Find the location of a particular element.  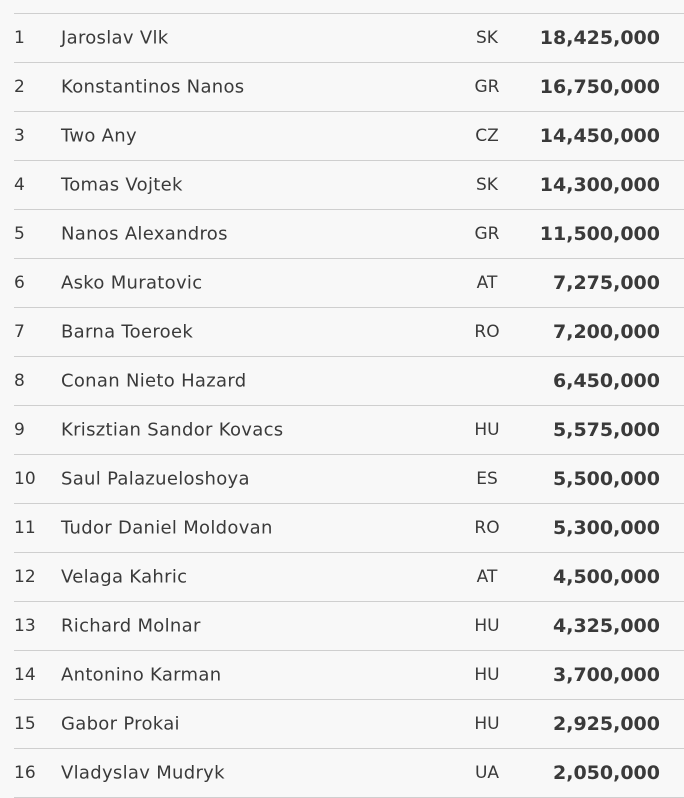

table-row: 7 Barna Toeroek RO 7,200,000 is located at coordinates (349, 332).